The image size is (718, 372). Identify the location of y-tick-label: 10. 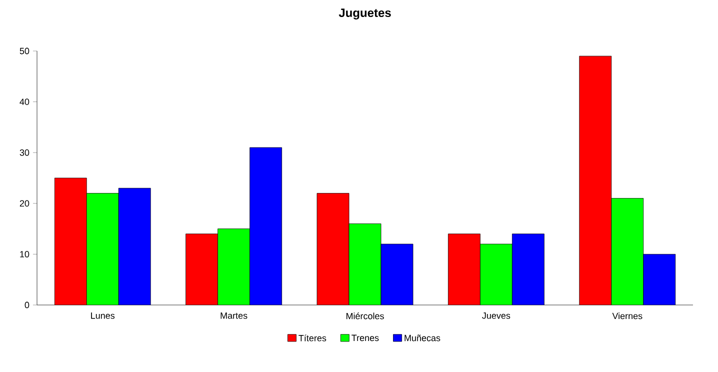
(25, 254).